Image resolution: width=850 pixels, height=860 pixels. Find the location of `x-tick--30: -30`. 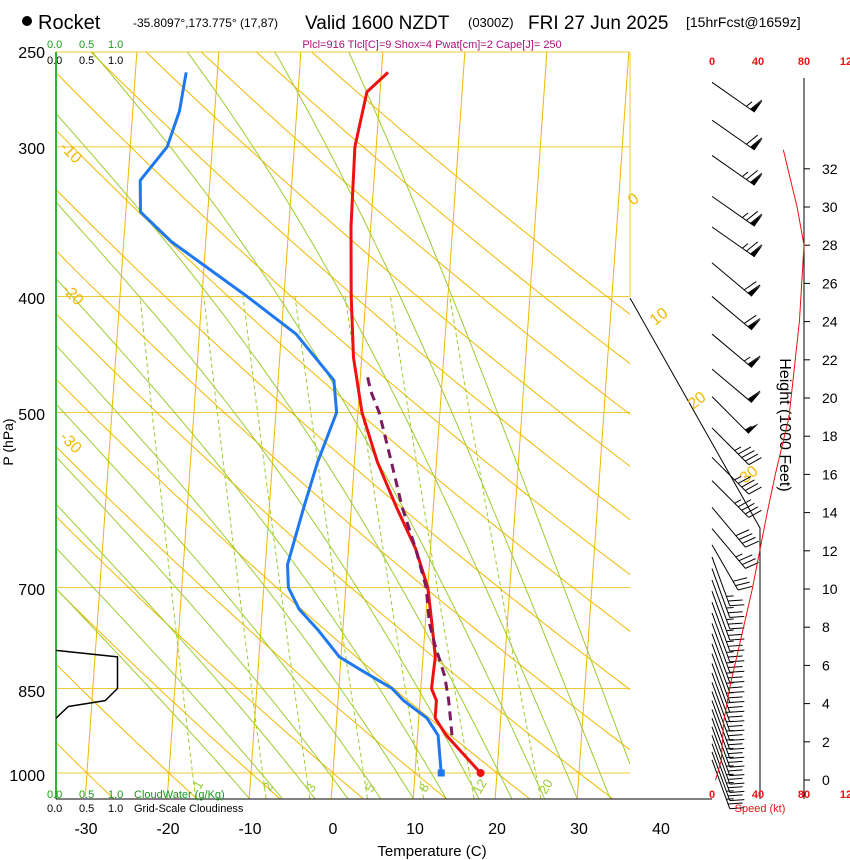

x-tick--30: -30 is located at coordinates (85, 829).